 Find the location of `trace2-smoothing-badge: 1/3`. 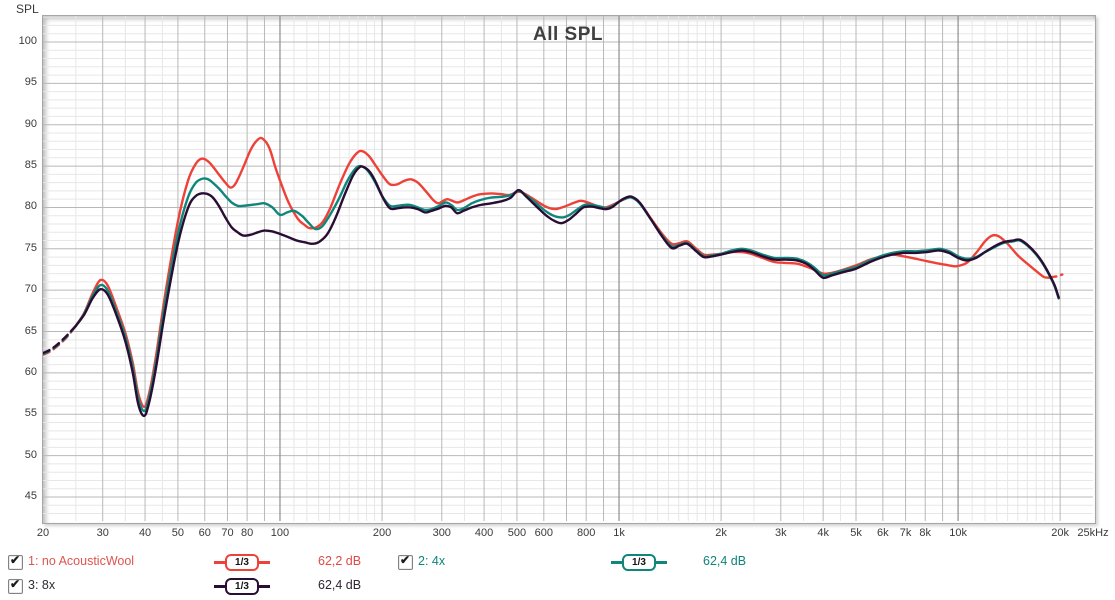

trace2-smoothing-badge: 1/3 is located at coordinates (639, 562).